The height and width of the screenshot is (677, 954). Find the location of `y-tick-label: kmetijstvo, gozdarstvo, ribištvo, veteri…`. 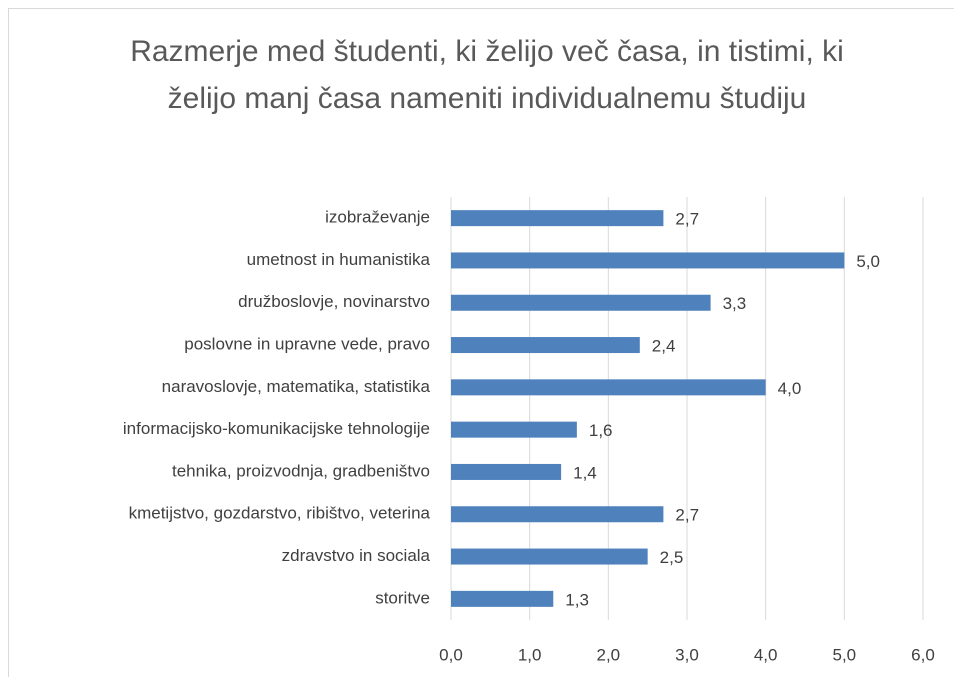

y-tick-label: kmetijstvo, gozdarstvo, ribištvo, veteri… is located at coordinates (280, 513).